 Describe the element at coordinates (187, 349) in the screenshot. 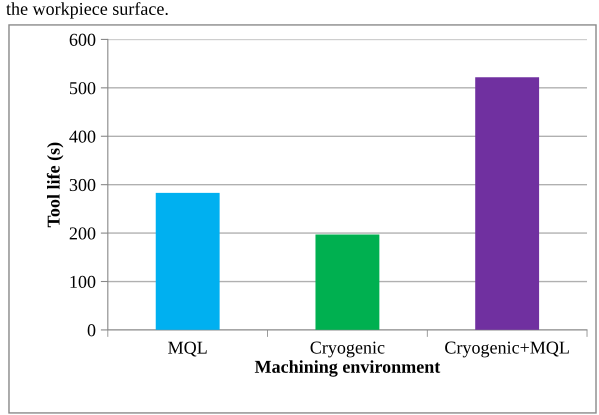

I see `x-tick-label: MQL` at that location.